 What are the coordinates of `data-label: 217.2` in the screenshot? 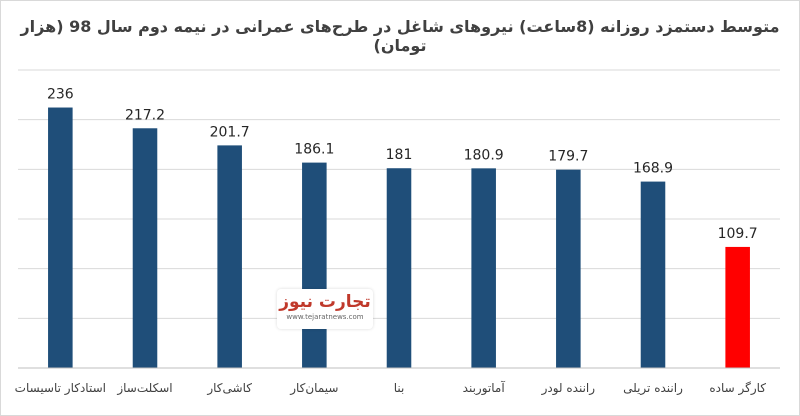 It's located at (145, 115).